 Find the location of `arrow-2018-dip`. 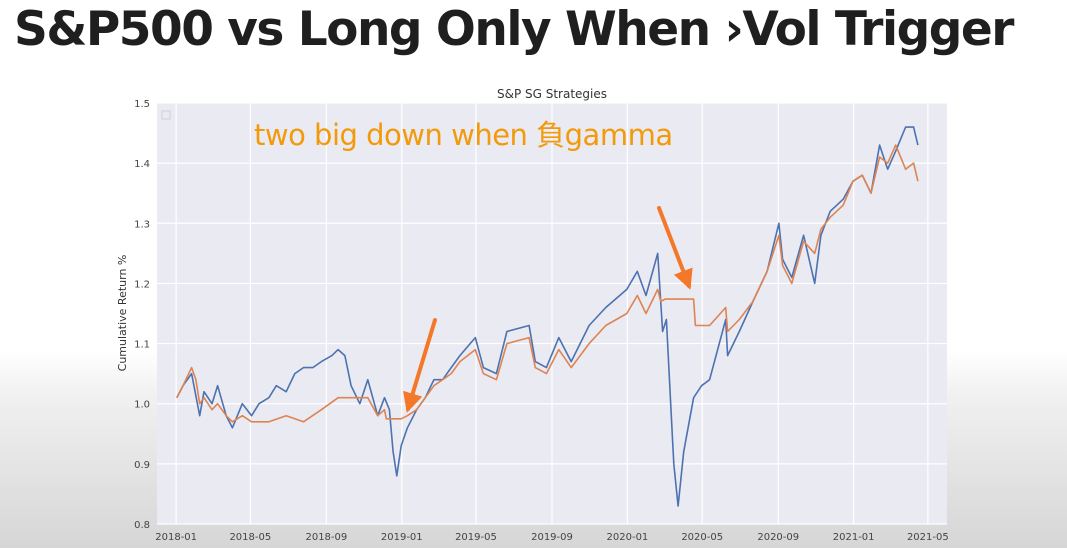

arrow-2018-dip is located at coordinates (420, 365).